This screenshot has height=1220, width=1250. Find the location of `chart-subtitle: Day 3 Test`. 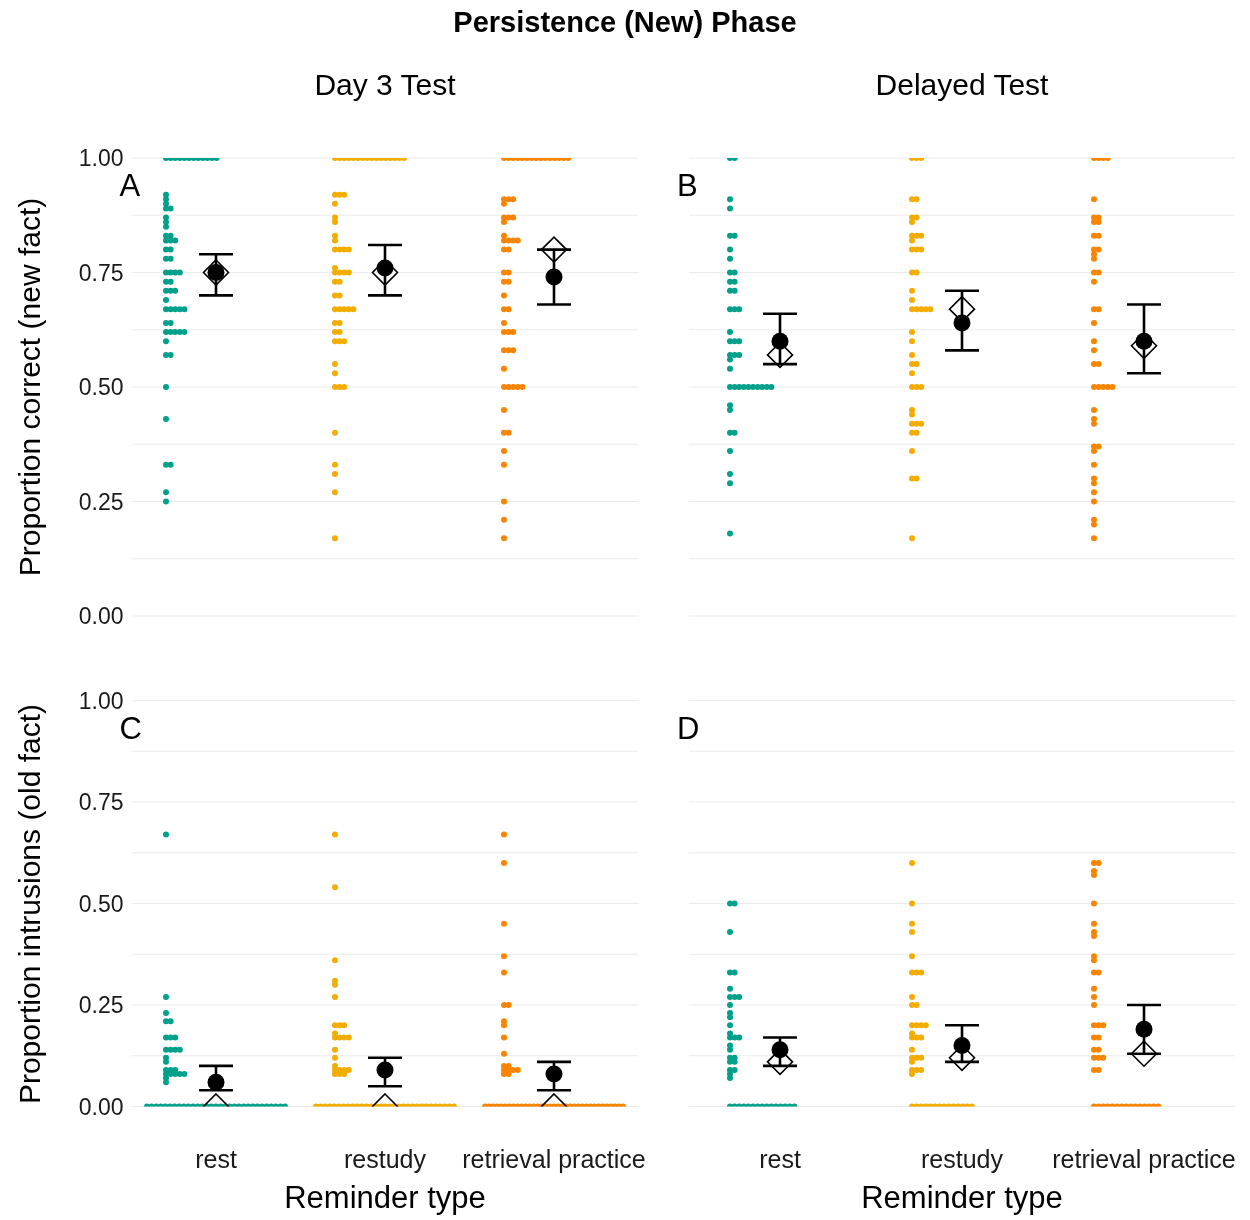

chart-subtitle: Day 3 Test is located at coordinates (385, 85).